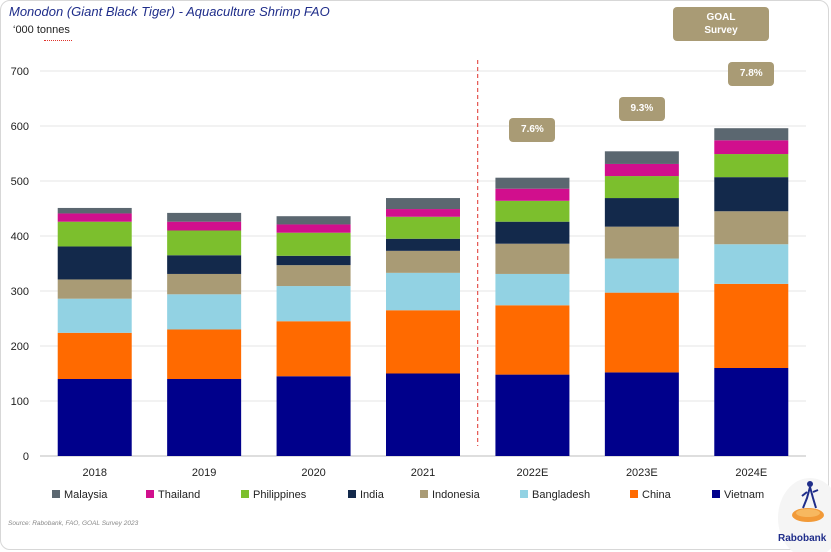 The height and width of the screenshot is (552, 831). I want to click on bar-china-2022e, so click(532, 340).